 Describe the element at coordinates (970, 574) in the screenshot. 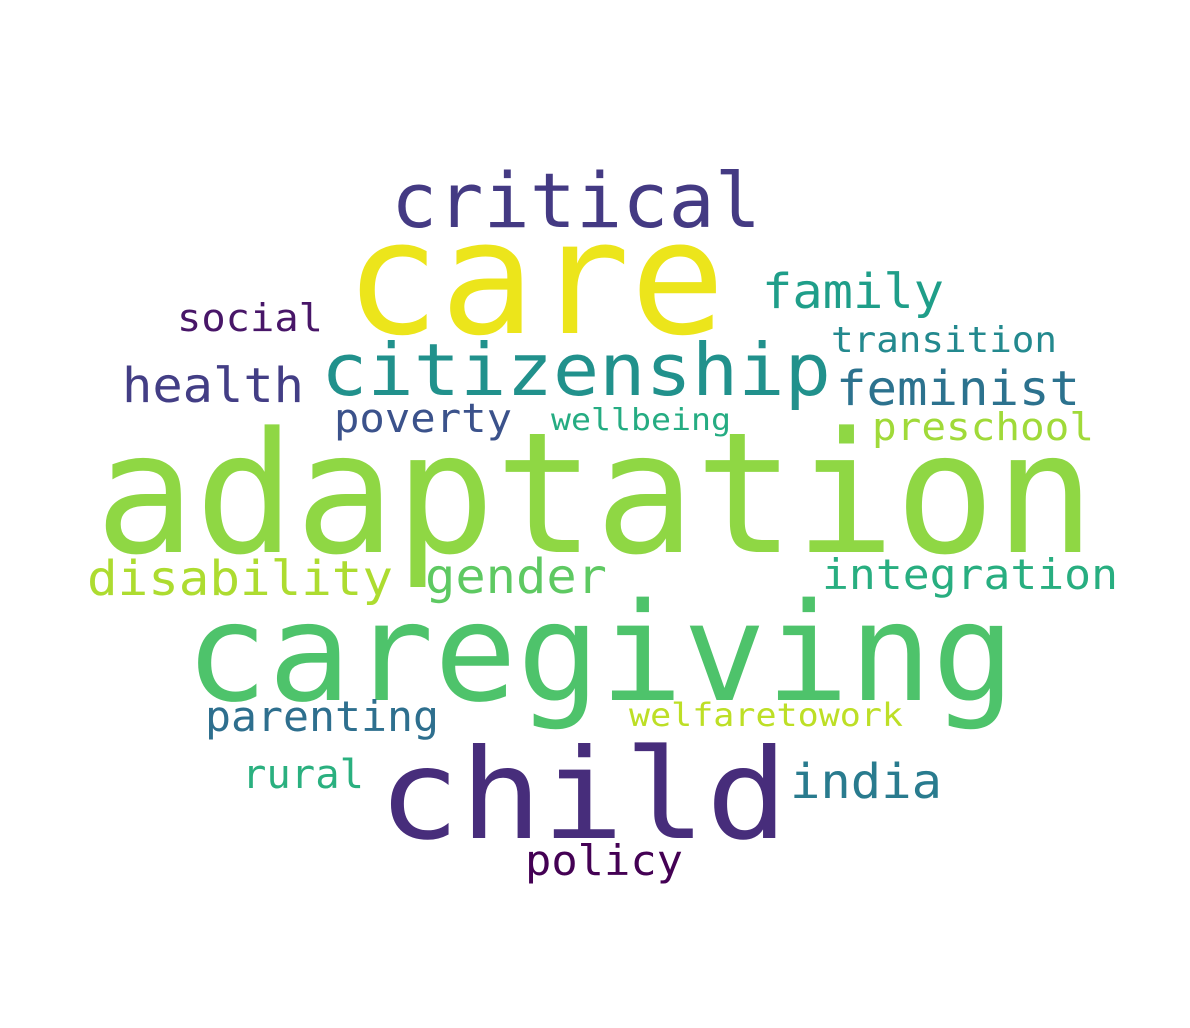

I see `word-integration: integration` at that location.